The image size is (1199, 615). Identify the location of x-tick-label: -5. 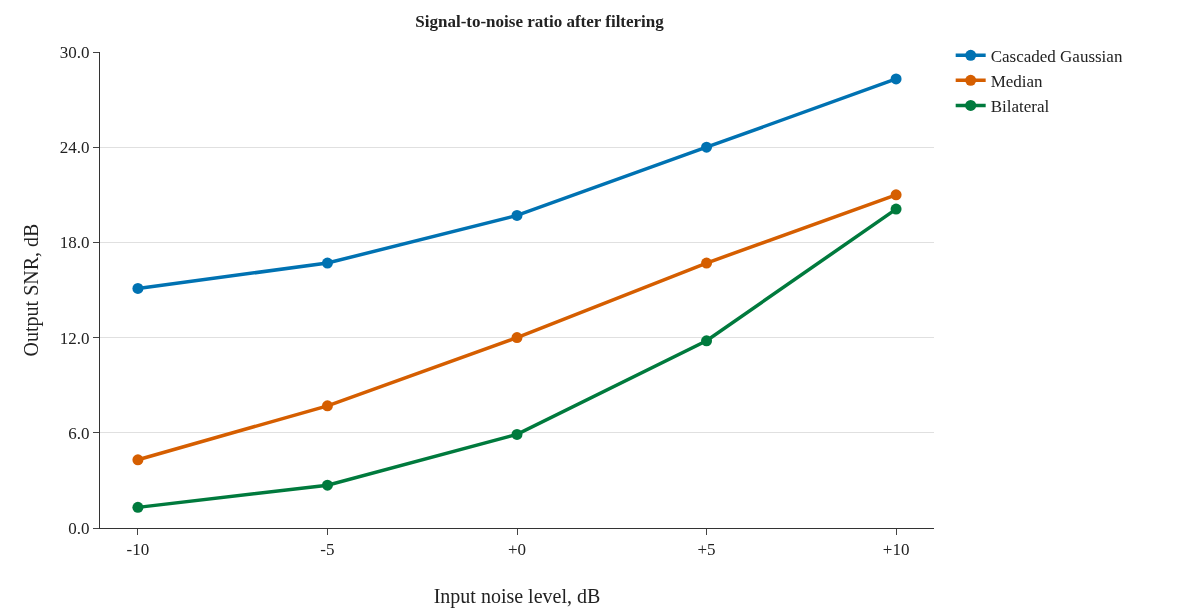
(327, 550).